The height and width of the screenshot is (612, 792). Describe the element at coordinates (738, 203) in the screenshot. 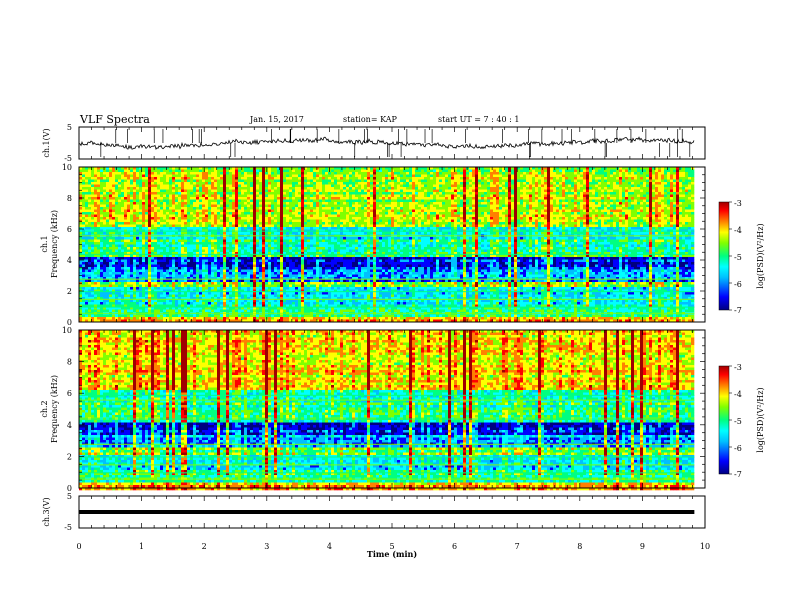

I see `cb1-tick-m3: -3` at that location.